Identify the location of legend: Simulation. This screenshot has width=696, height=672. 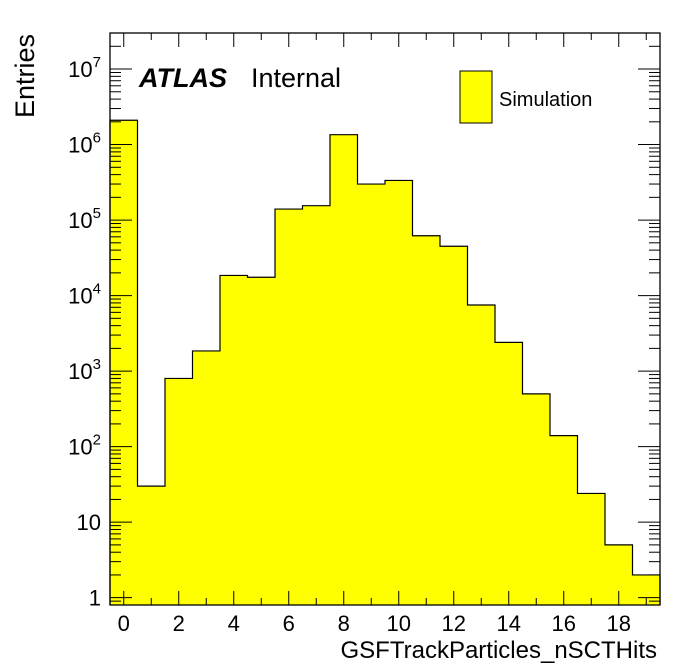
(525, 97).